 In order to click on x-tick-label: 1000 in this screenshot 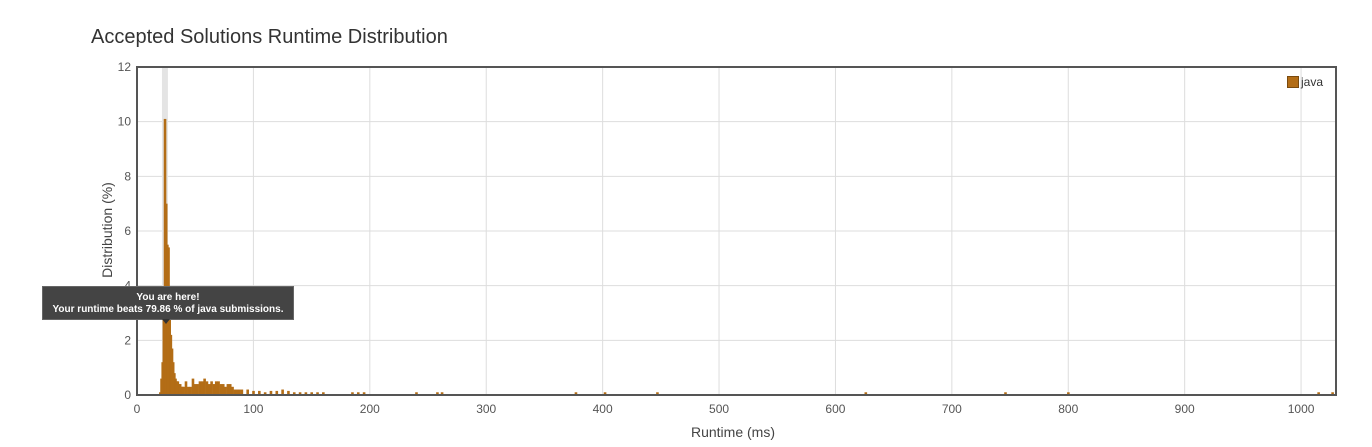, I will do `click(1301, 409)`.